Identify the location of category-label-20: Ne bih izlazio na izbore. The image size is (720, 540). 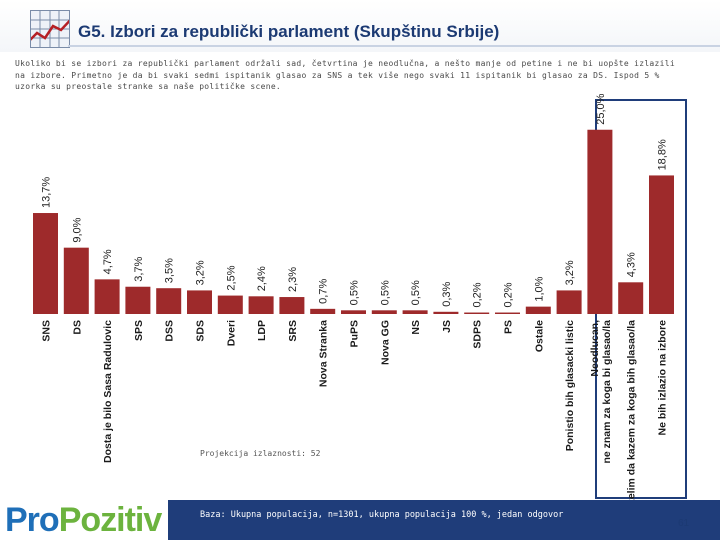
(663, 378).